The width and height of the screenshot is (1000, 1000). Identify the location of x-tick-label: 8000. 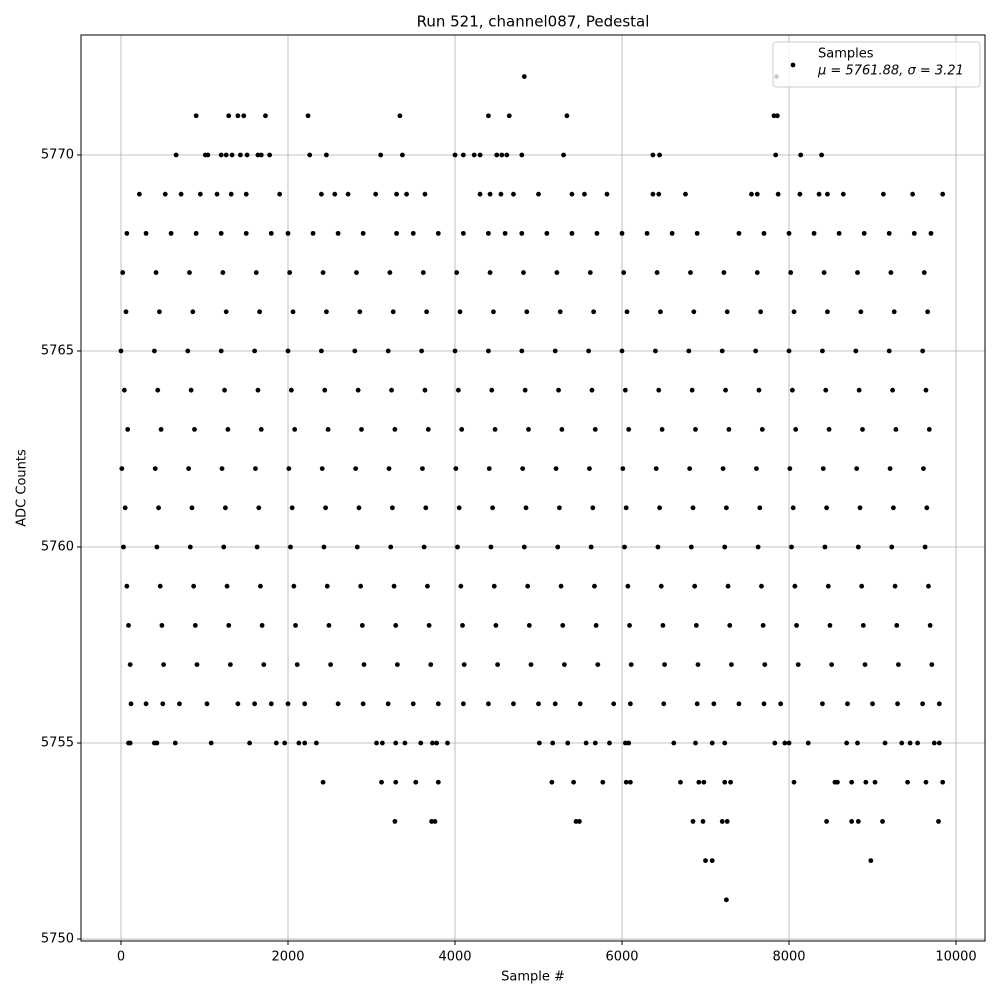
(788, 957).